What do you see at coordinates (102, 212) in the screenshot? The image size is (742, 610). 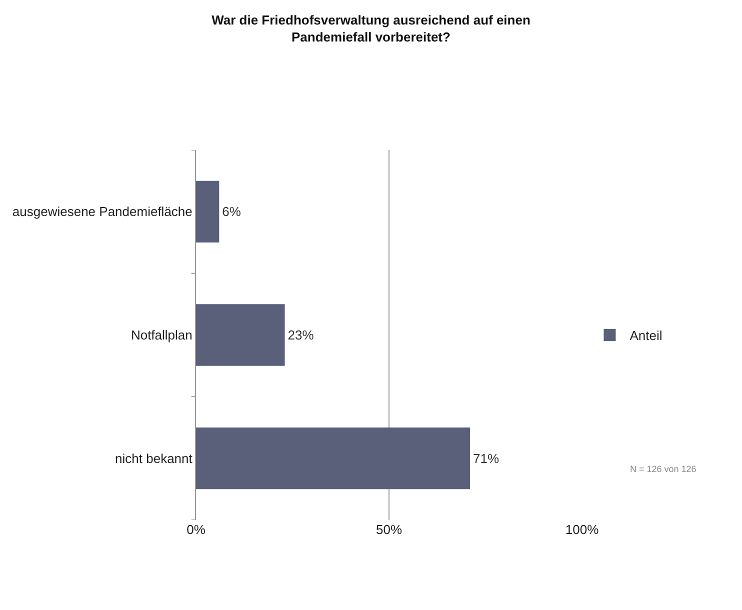 I see `y-tick-label: ausgewiesene Pandemiefläche` at bounding box center [102, 212].